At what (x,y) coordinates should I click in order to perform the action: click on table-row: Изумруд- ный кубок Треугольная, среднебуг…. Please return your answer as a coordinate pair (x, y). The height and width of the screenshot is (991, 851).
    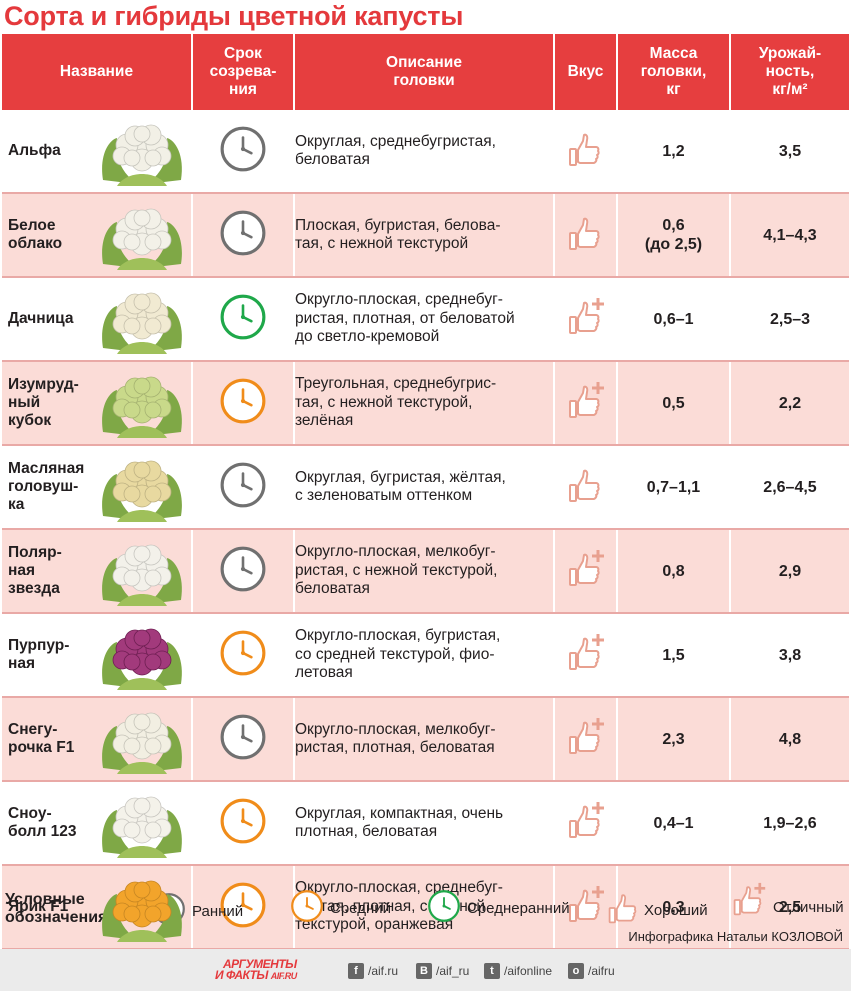
    Looking at the image, I should click on (425, 403).